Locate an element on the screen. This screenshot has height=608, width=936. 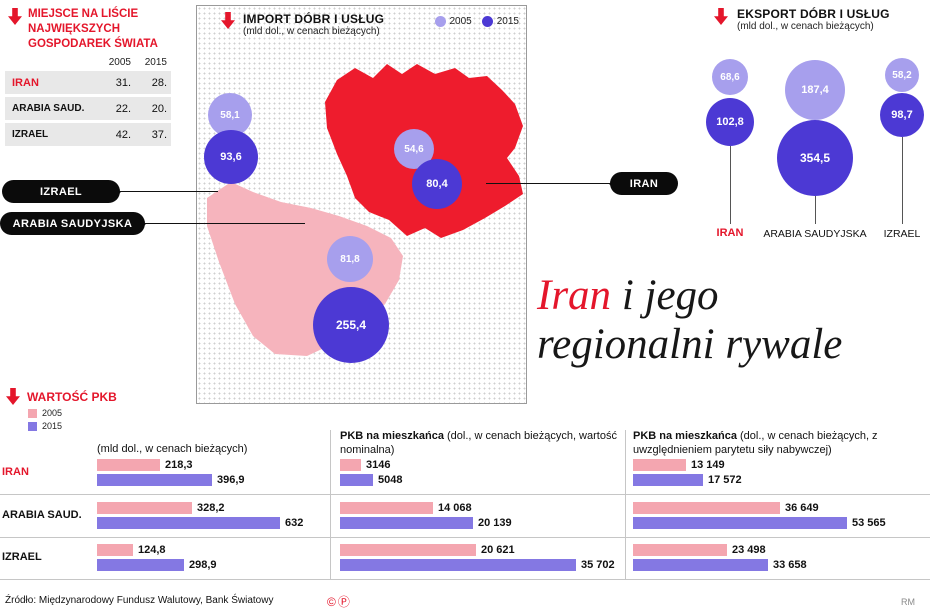
bar-row: 632 is located at coordinates (200, 523).